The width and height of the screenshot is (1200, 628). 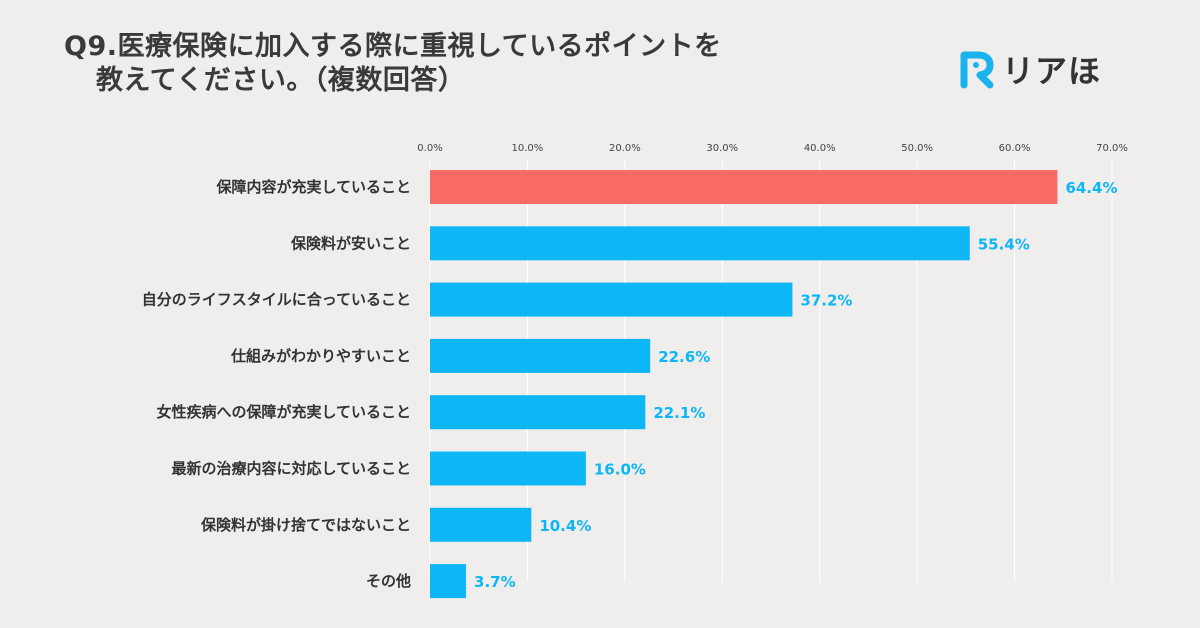 I want to click on value-label: 3.7%, so click(x=495, y=582).